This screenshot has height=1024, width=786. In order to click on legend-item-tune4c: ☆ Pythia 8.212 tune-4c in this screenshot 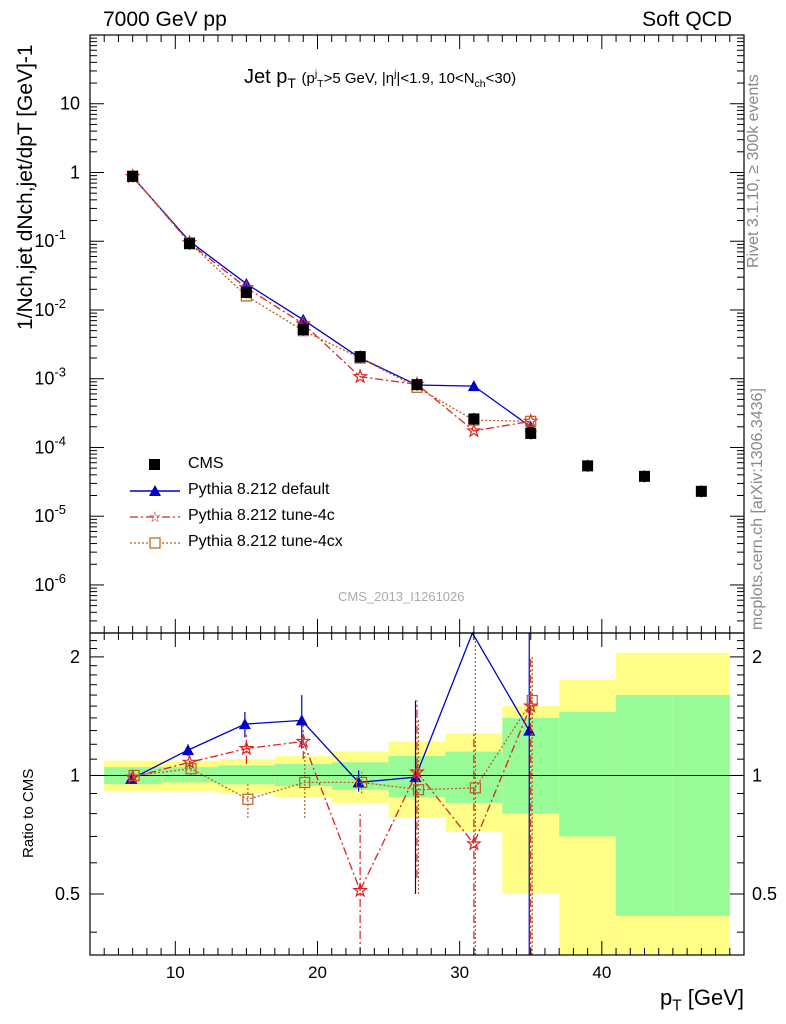, I will do `click(278, 517)`.